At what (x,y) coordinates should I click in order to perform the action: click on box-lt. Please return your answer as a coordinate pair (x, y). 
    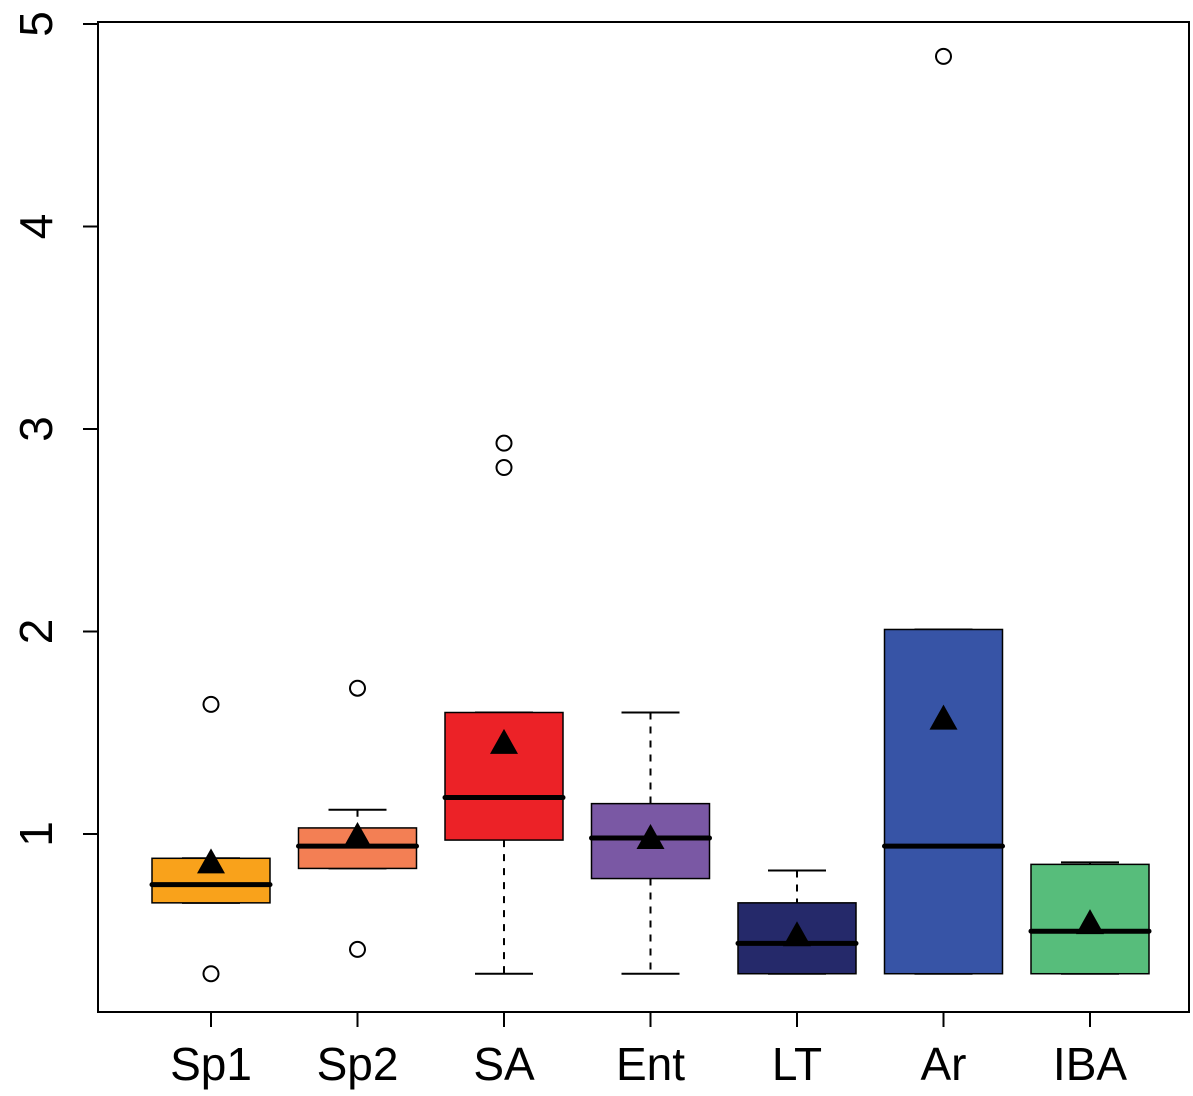
    Looking at the image, I should click on (797, 922).